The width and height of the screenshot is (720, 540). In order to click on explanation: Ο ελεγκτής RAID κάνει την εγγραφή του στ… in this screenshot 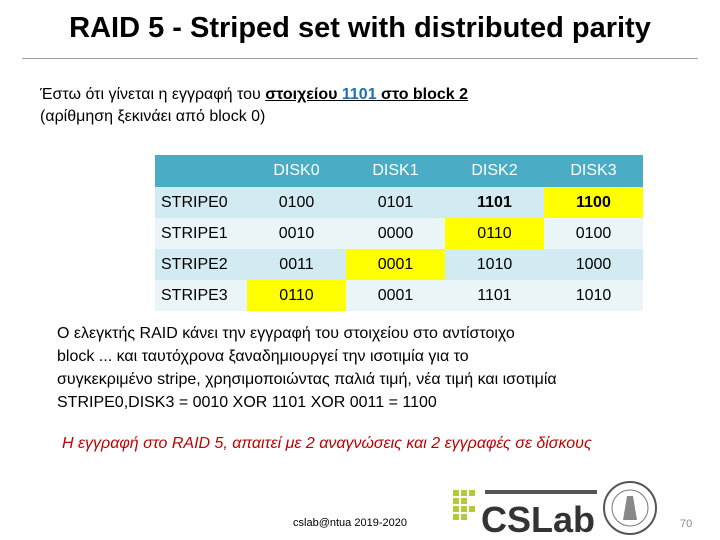, I will do `click(307, 368)`.